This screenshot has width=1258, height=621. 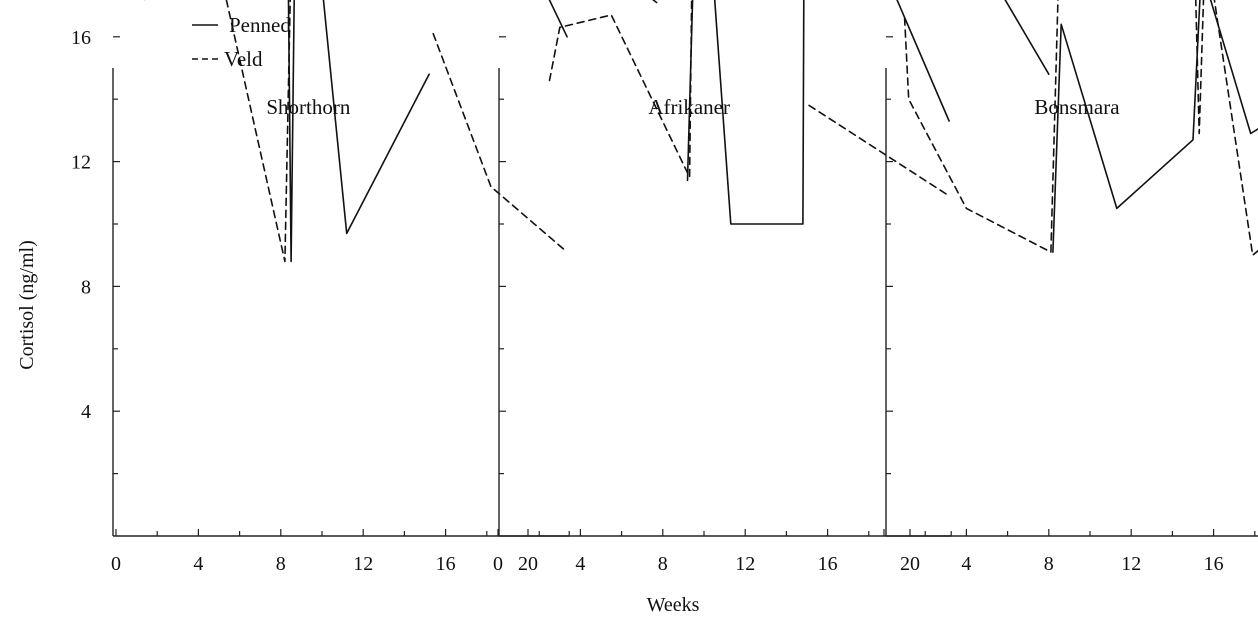 What do you see at coordinates (81, 38) in the screenshot?
I see `y-tick-label: 16` at bounding box center [81, 38].